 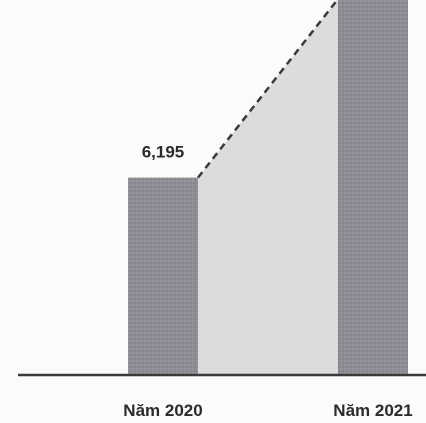 I want to click on growth-connector-dashed-line, so click(x=268, y=89).